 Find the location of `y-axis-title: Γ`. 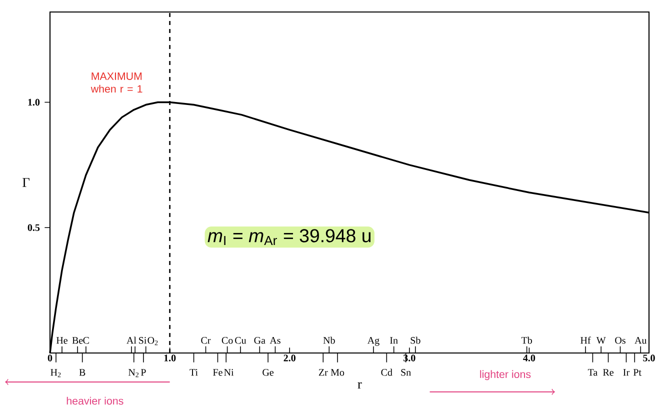

y-axis-title: Γ is located at coordinates (26, 182).